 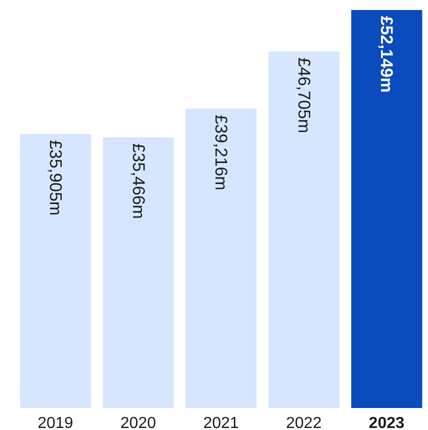 I want to click on data-label: £52,149m, so click(x=386, y=54).